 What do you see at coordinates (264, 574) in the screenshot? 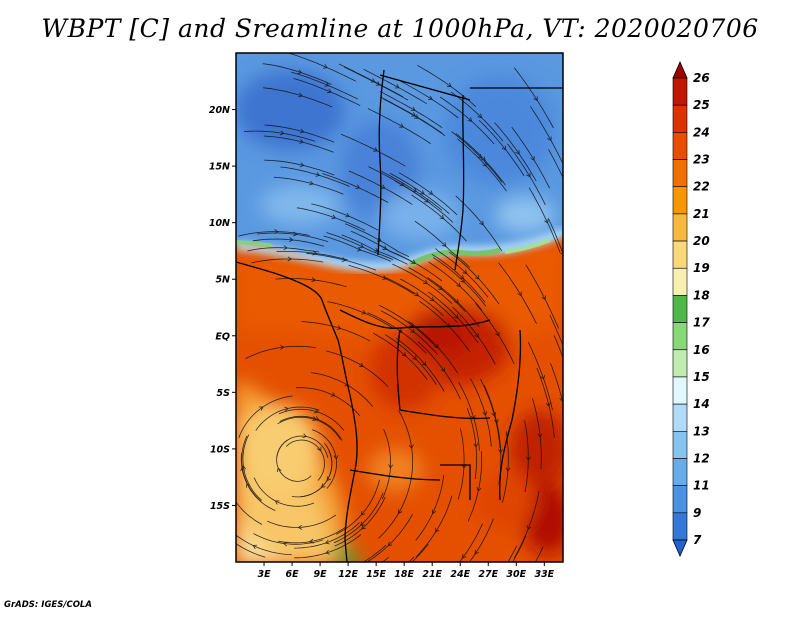
I see `x-tick-label: 3E` at bounding box center [264, 574].